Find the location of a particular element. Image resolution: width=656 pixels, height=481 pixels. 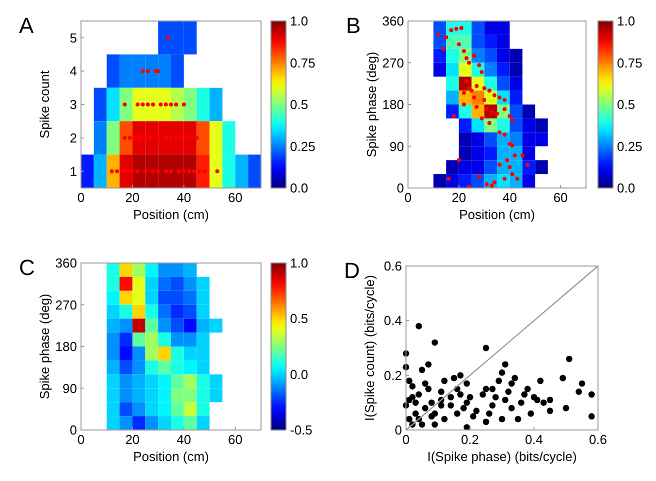

y-tick-label: 0.4 is located at coordinates (393, 320).